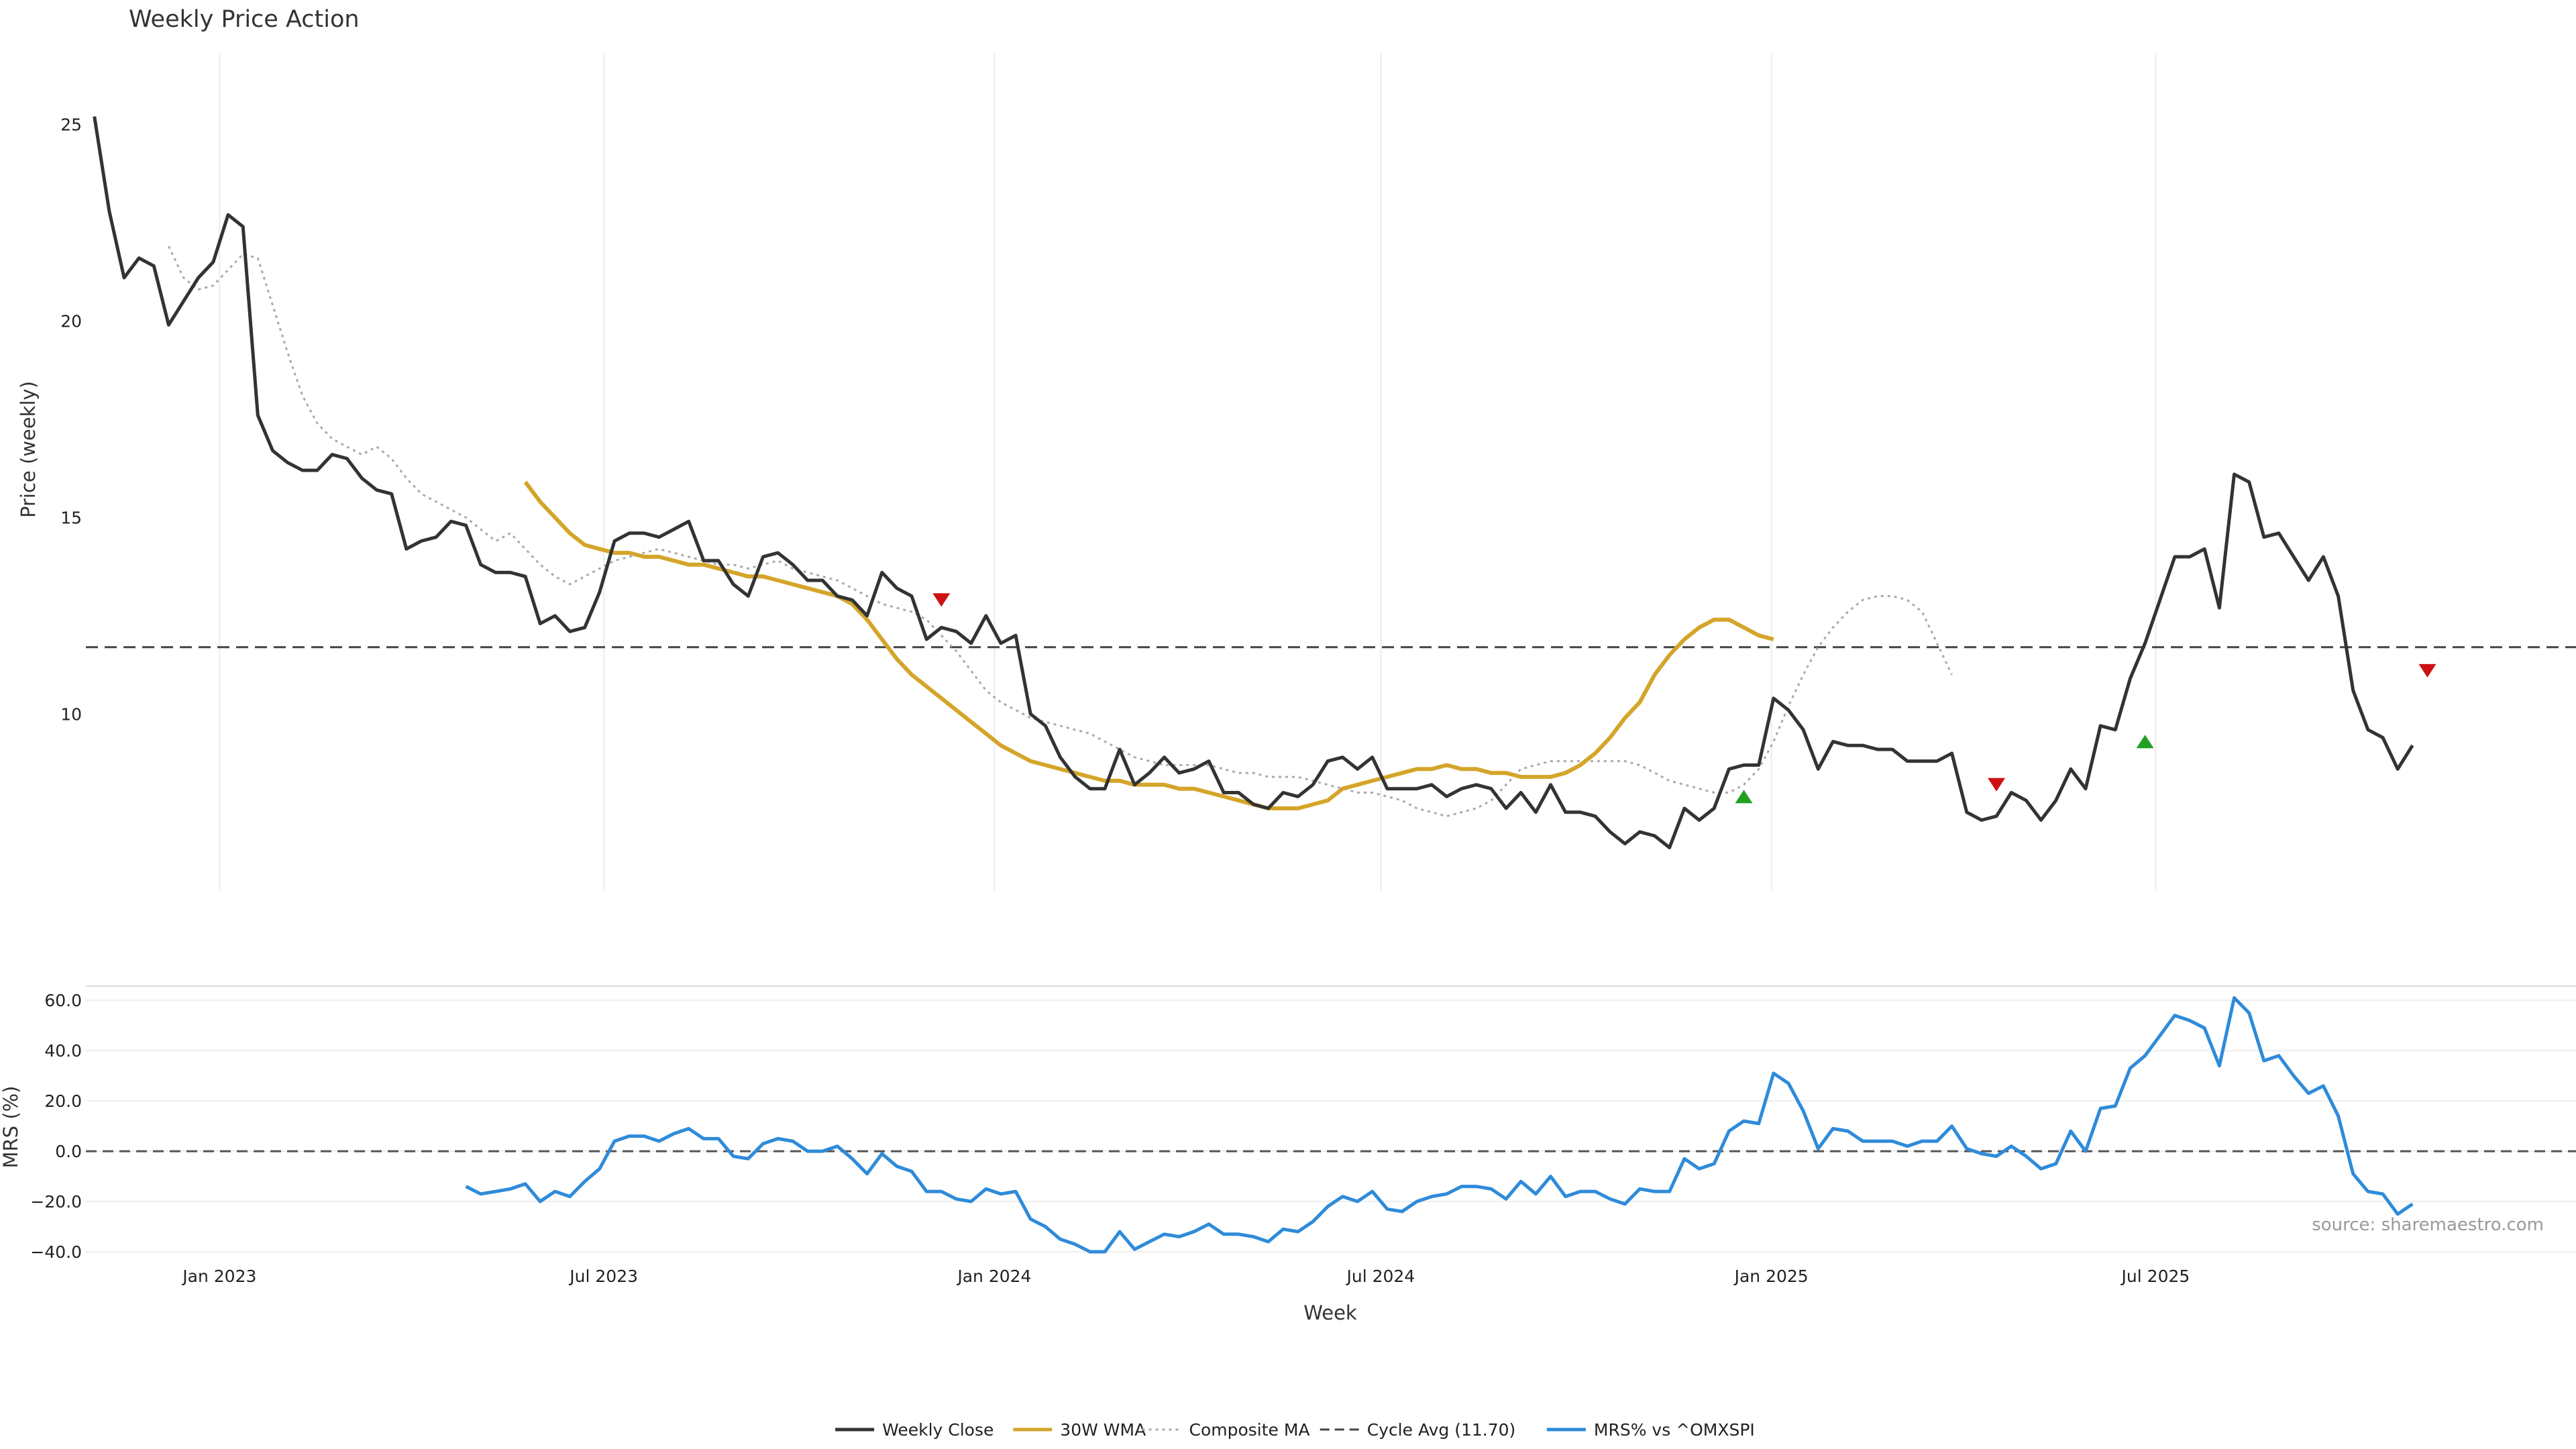 The width and height of the screenshot is (2576, 1449). What do you see at coordinates (1439, 1125) in the screenshot?
I see `mrs-line` at bounding box center [1439, 1125].